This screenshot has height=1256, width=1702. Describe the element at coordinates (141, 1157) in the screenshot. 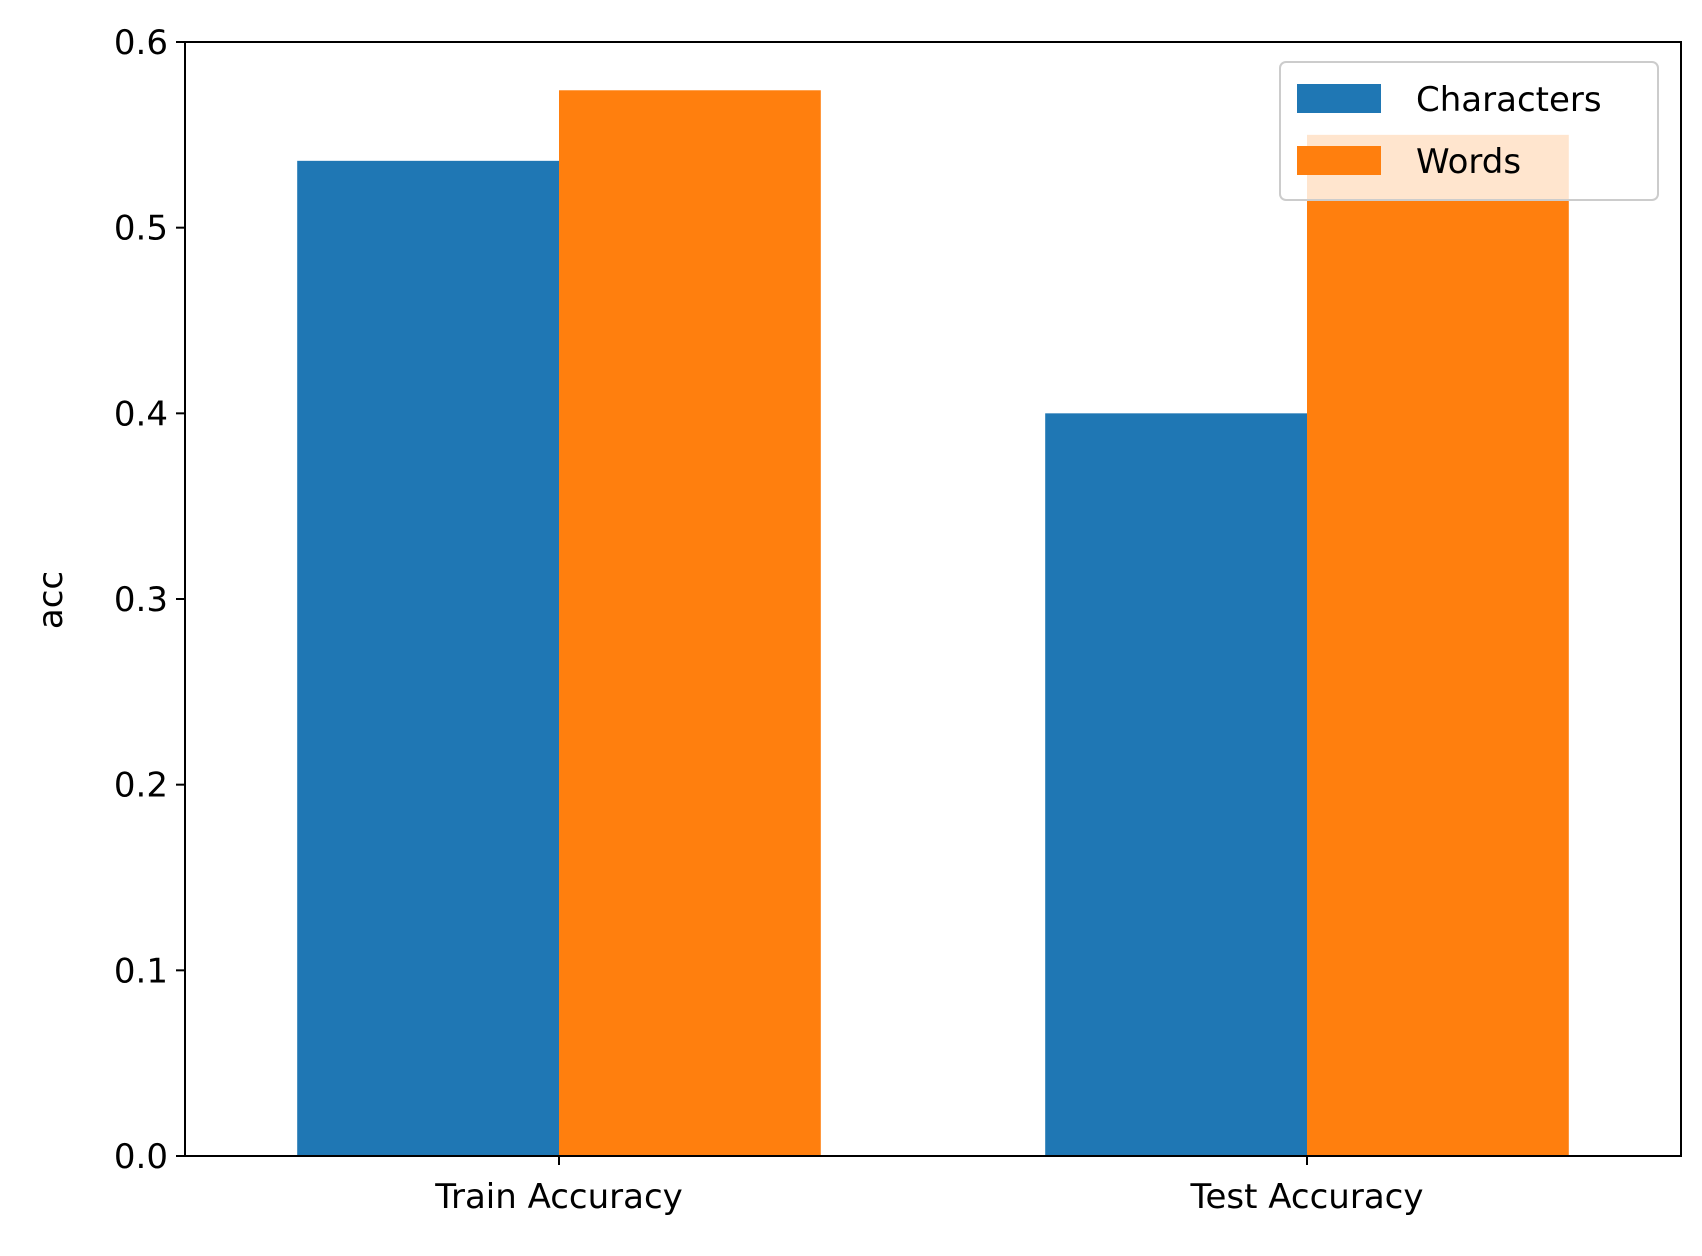

I see `y-tick-label: 0.0` at that location.